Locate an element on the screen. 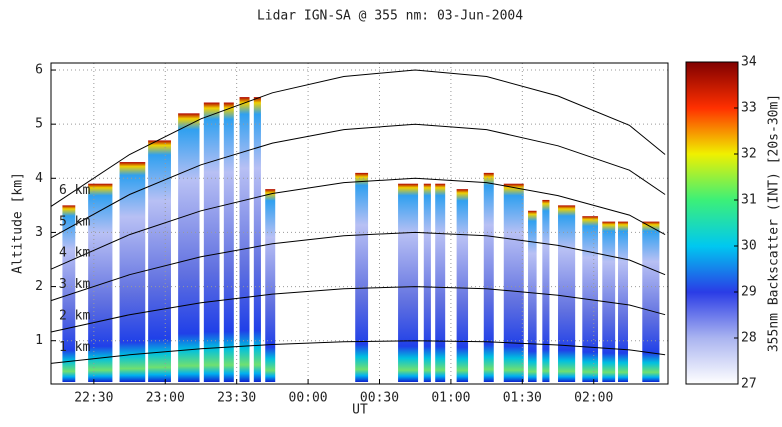 This screenshot has width=782, height=427. colorbar-tick-label: 28 is located at coordinates (749, 338).